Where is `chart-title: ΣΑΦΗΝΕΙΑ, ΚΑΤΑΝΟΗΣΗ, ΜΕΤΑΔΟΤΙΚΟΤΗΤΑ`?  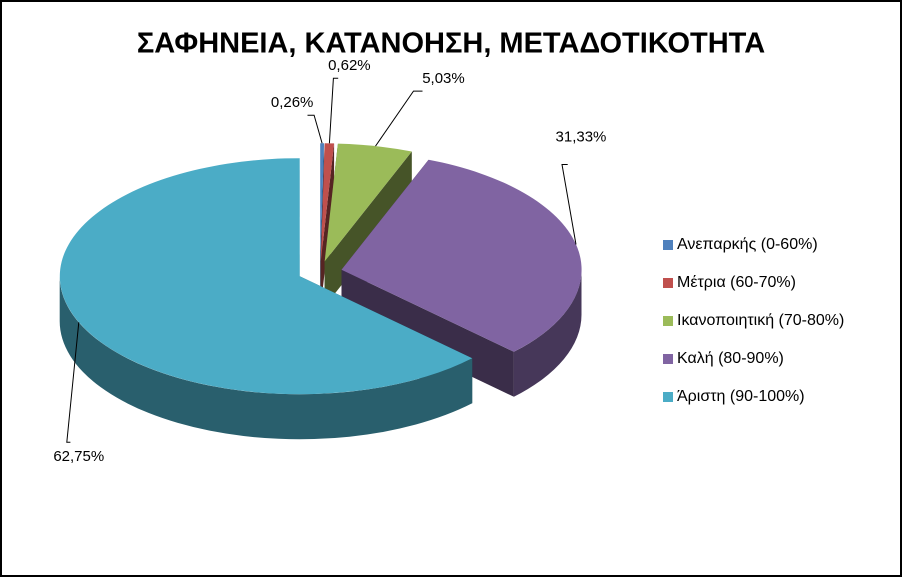
chart-title: ΣΑΦΗΝΕΙΑ, ΚΑΤΑΝΟΗΣΗ, ΜΕΤΑΔΟΤΙΚΟΤΗΤΑ is located at coordinates (451, 44).